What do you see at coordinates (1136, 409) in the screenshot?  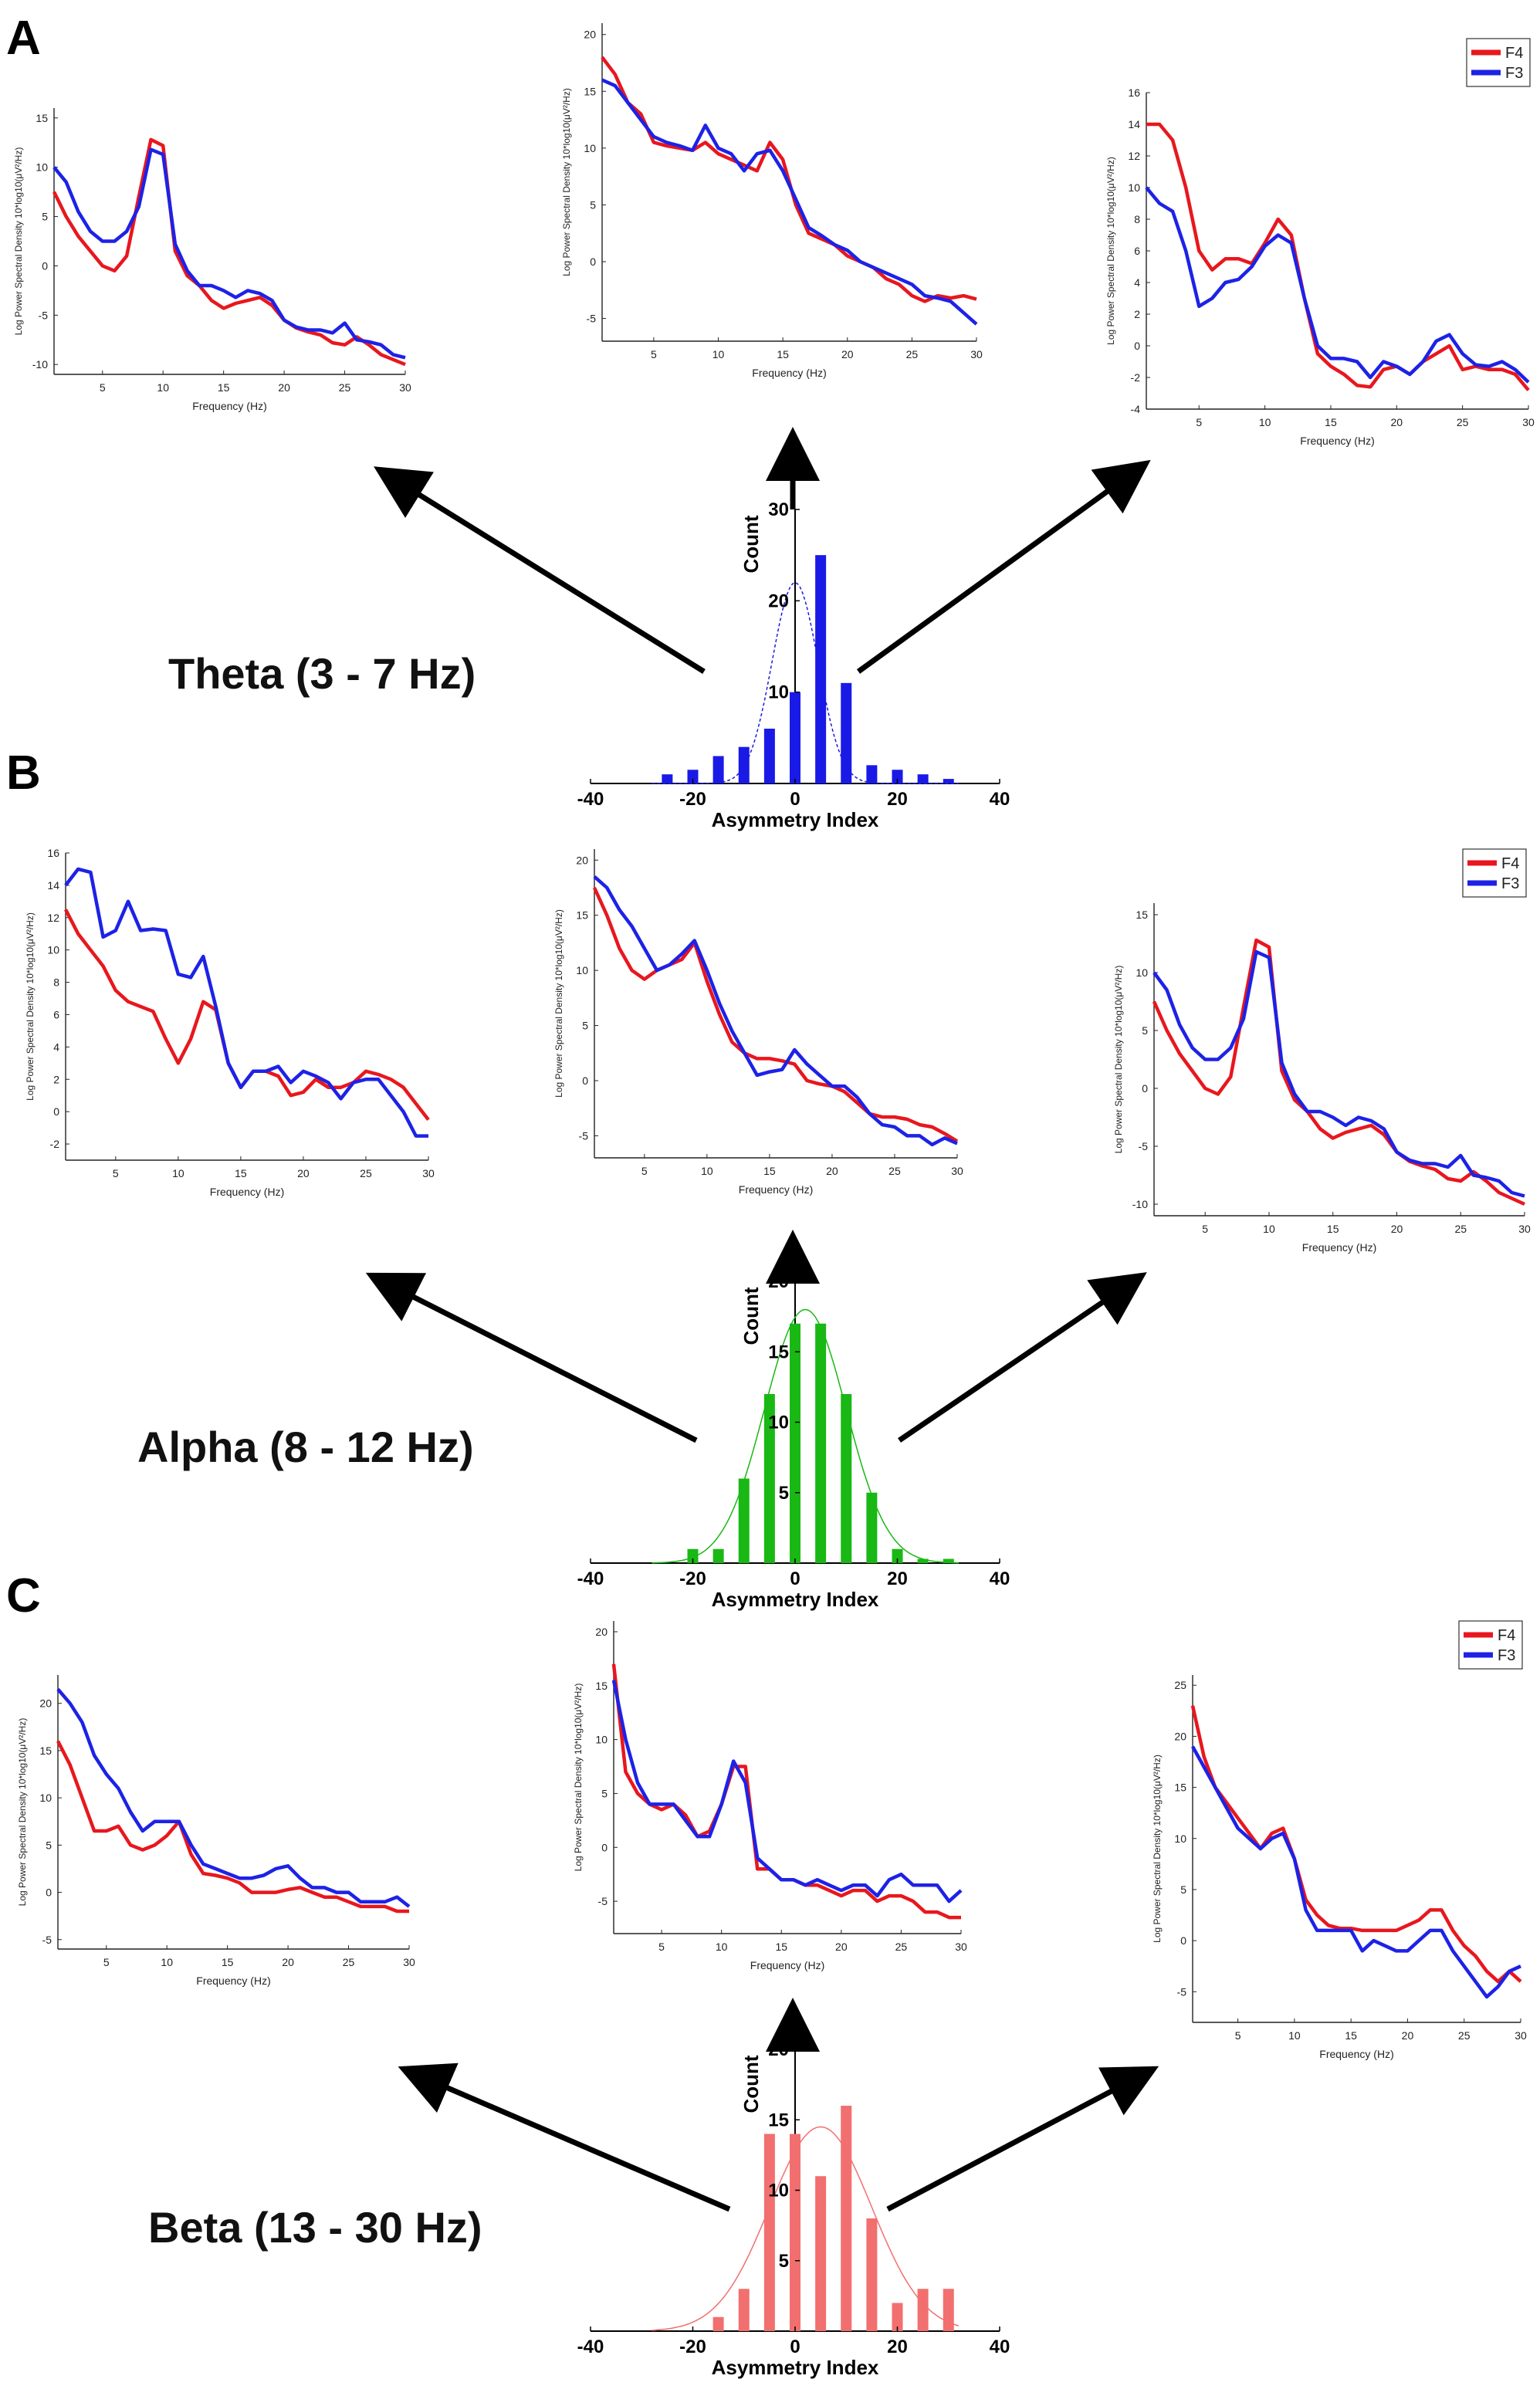 I see `y-tick-label: -4` at bounding box center [1136, 409].